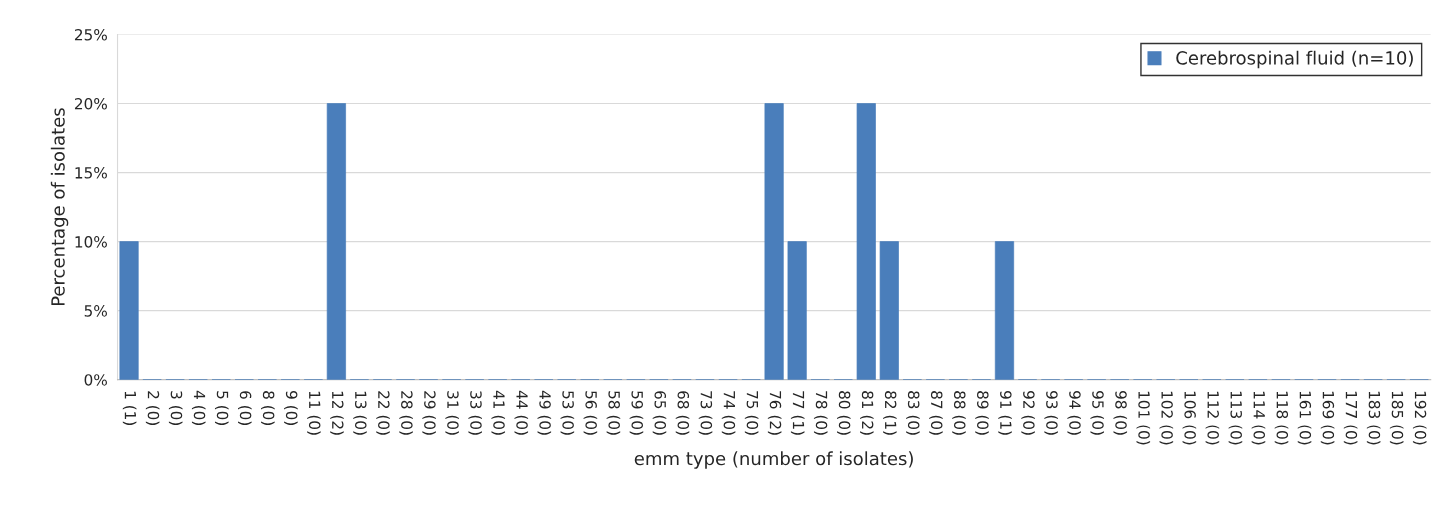 This screenshot has height=531, width=1451. What do you see at coordinates (59, 207) in the screenshot?
I see `y-axis-title: Percentage of isolates` at bounding box center [59, 207].